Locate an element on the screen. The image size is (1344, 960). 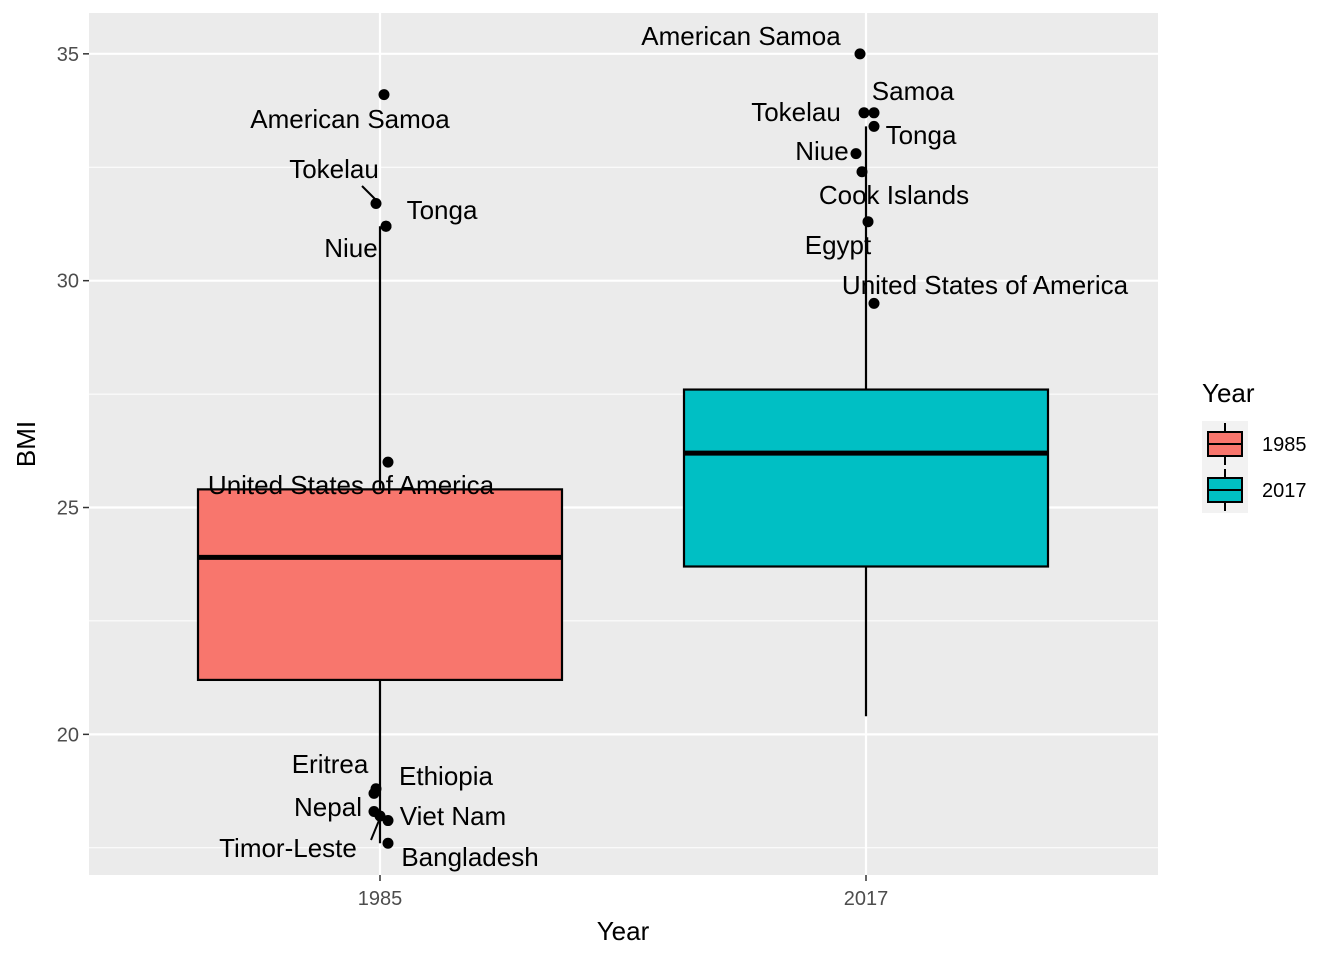
legend-title: Year is located at coordinates (1228, 393).